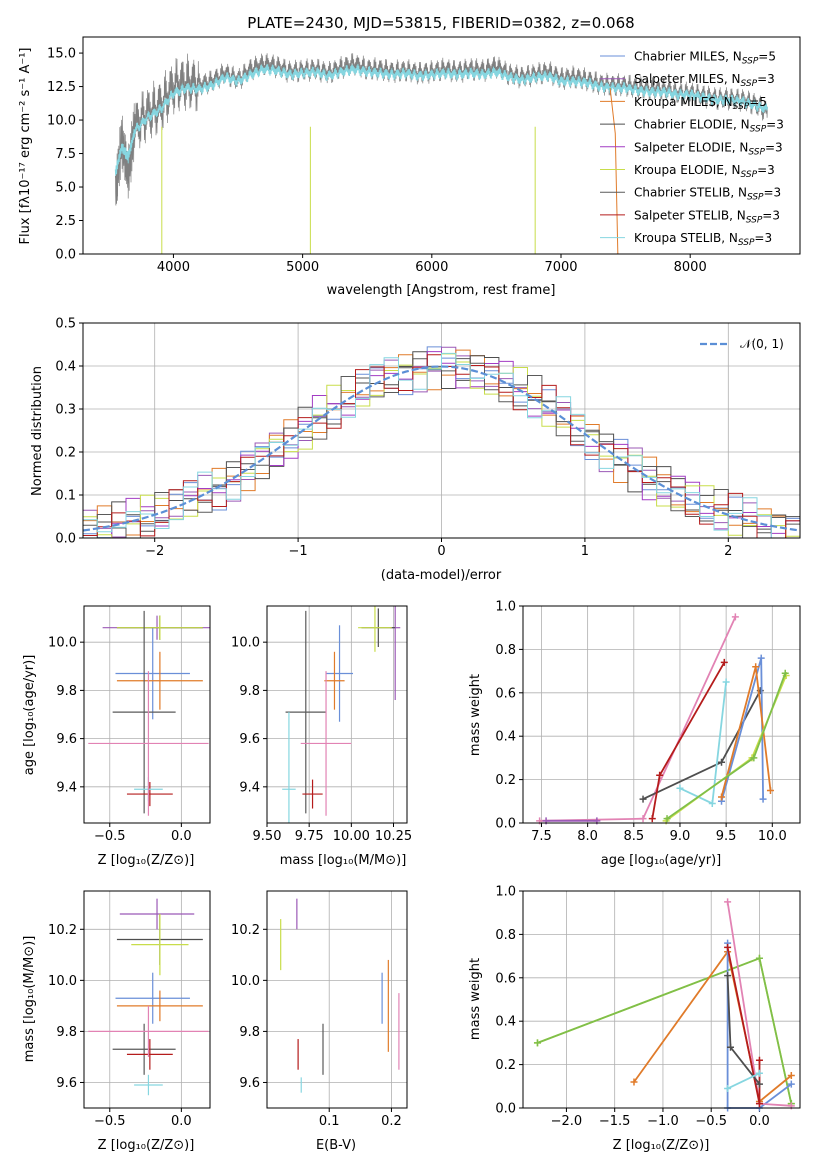 Image resolution: width=819 pixels, height=1170 pixels. I want to click on weight-vs-z-panel: −2.0 −1.5 −1.0 −0.5 0.0 0.0 0.2 0.4 0.6 0.8 1.0, so click(648, 1007).